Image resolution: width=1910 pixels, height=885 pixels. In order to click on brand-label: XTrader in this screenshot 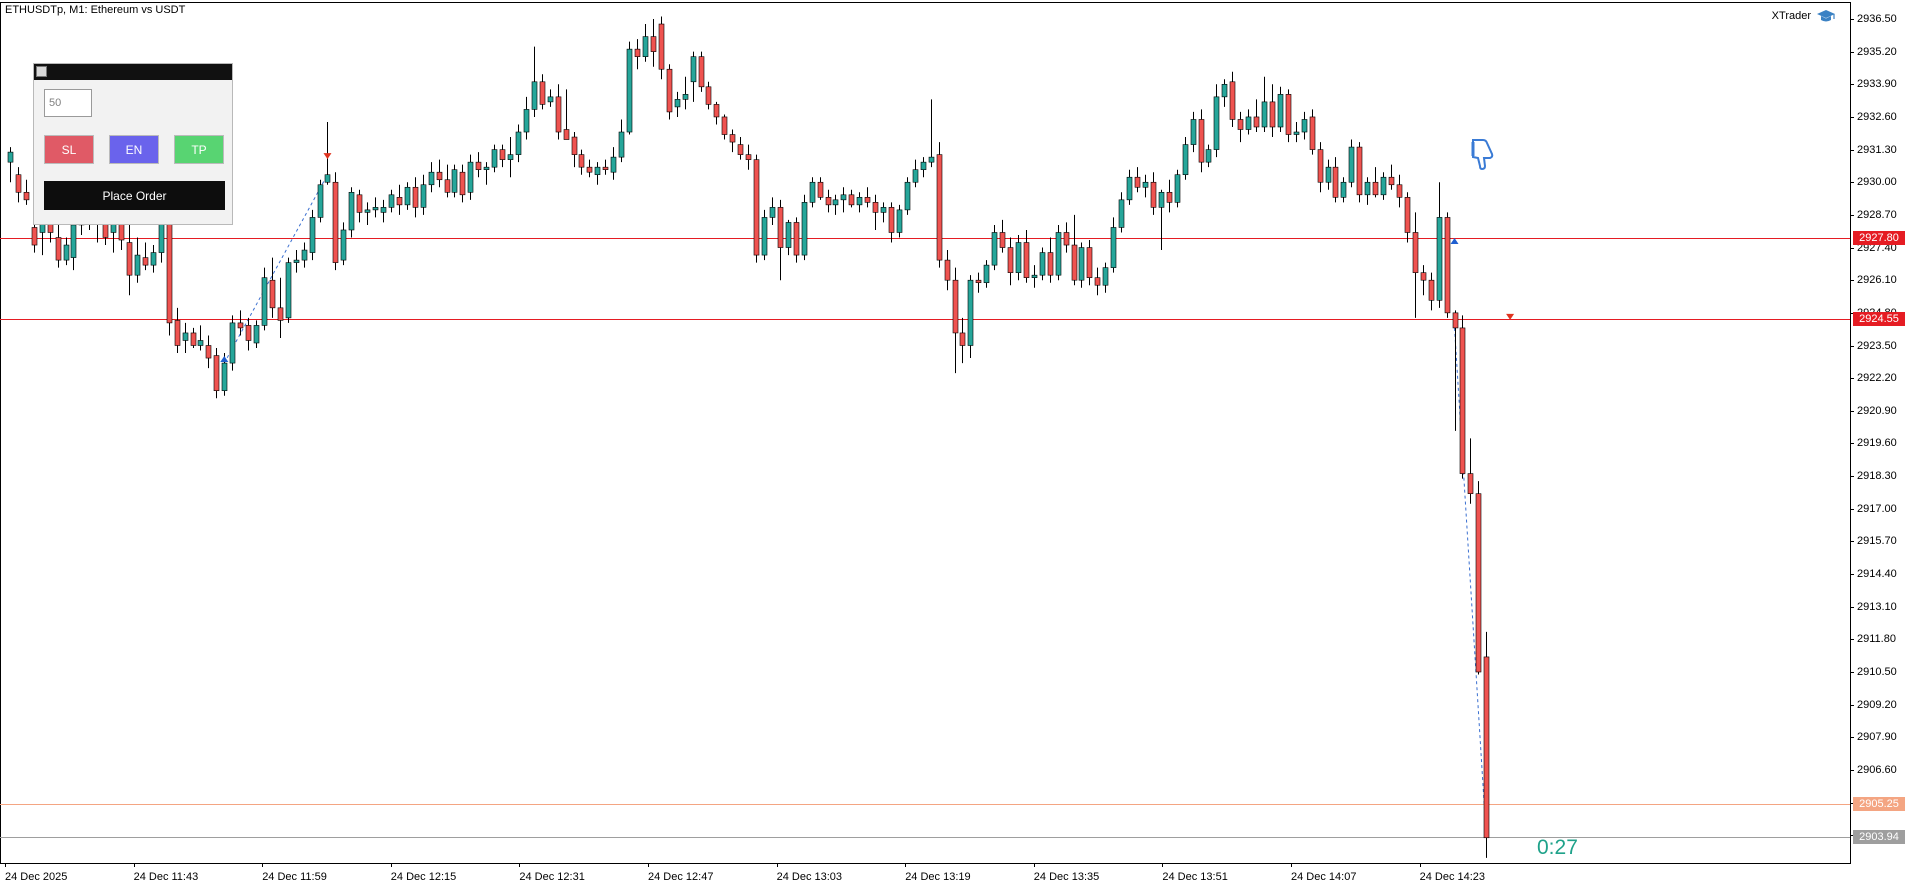, I will do `click(1791, 16)`.